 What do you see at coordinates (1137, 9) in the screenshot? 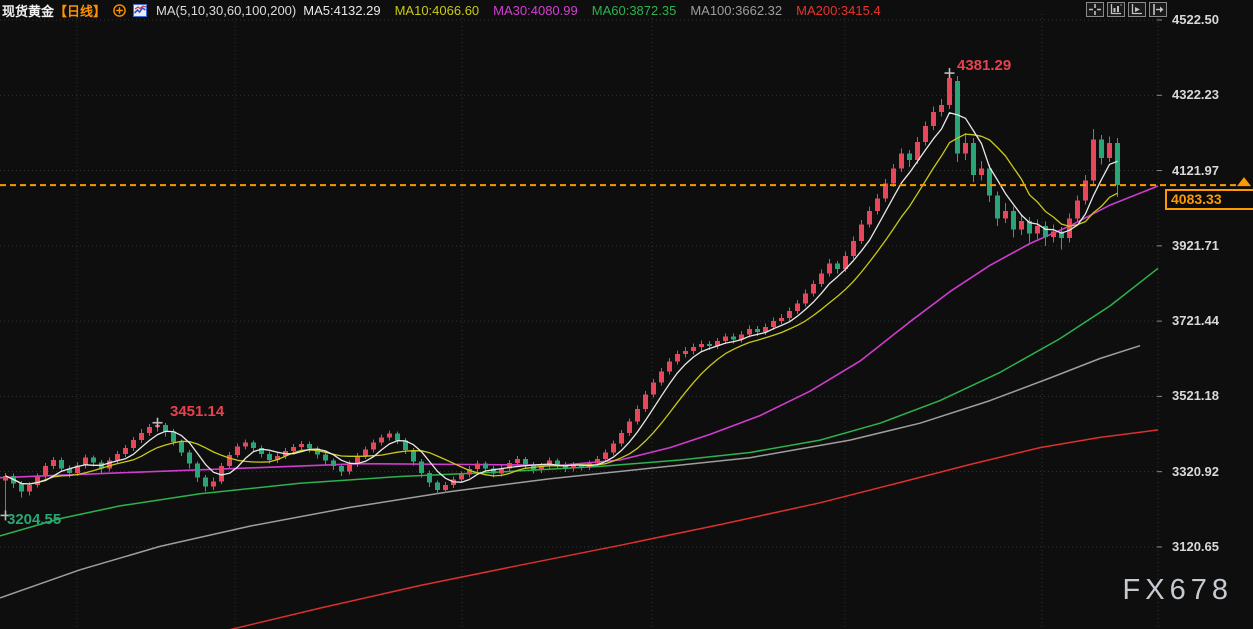
I see `play-chart-icon` at bounding box center [1137, 9].